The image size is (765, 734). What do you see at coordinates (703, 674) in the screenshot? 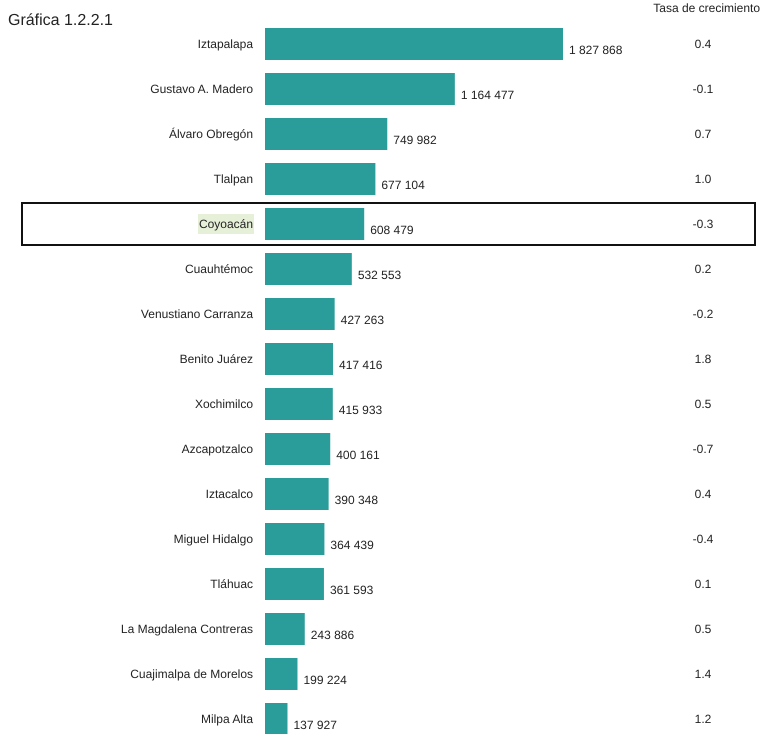
I see `data-label: 1.4` at bounding box center [703, 674].